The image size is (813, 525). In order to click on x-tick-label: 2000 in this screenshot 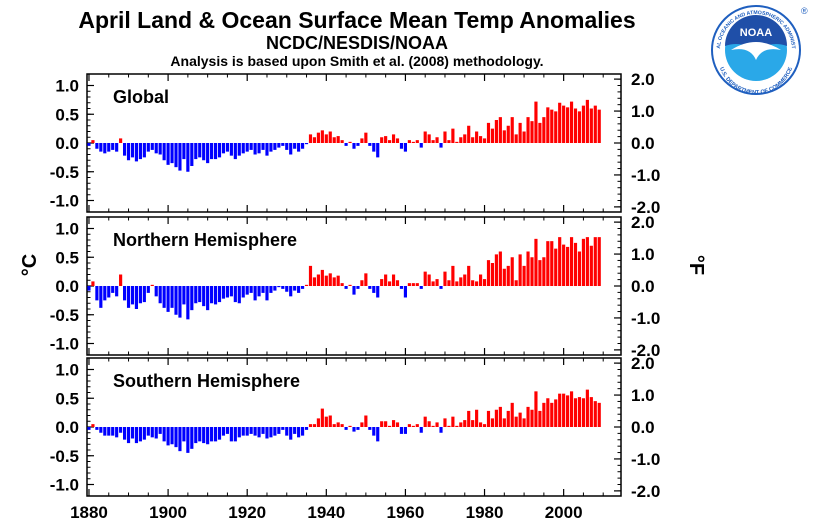, I will do `click(564, 512)`.